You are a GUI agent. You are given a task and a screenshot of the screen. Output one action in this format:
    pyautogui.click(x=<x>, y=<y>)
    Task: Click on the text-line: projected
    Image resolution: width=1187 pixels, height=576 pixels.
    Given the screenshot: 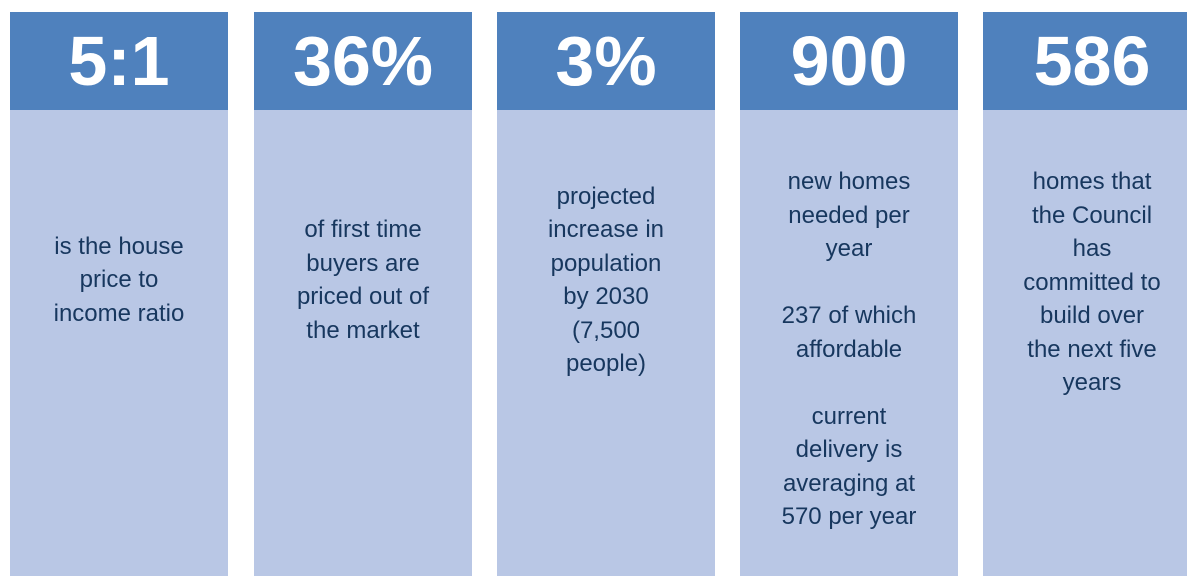 What is the action you would take?
    pyautogui.click(x=606, y=196)
    